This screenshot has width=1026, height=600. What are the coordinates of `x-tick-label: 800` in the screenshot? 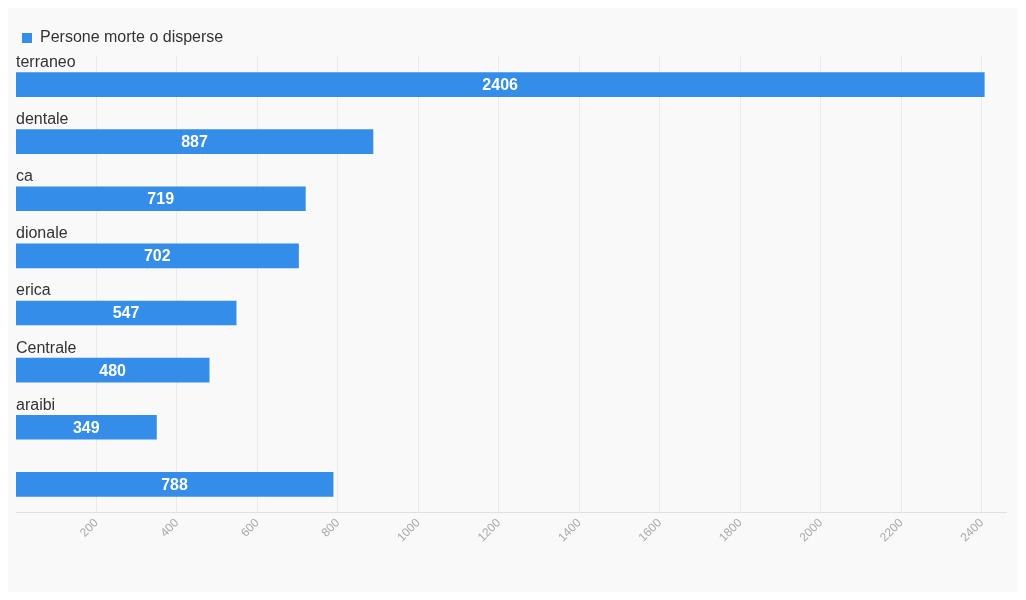 It's located at (330, 527).